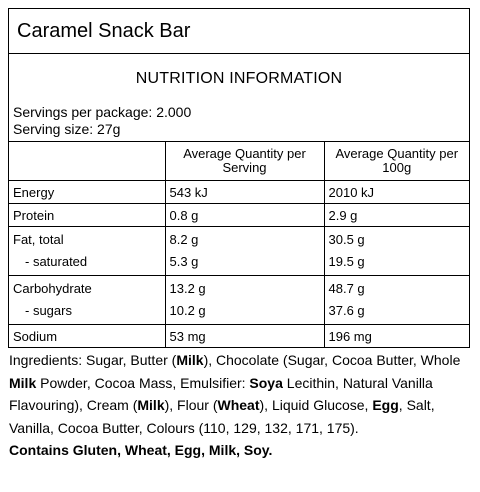 The image size is (480, 492). I want to click on ingredients-segment: ), Chocolate (Sugar, Cocoa Butter, Whole, so click(332, 360).